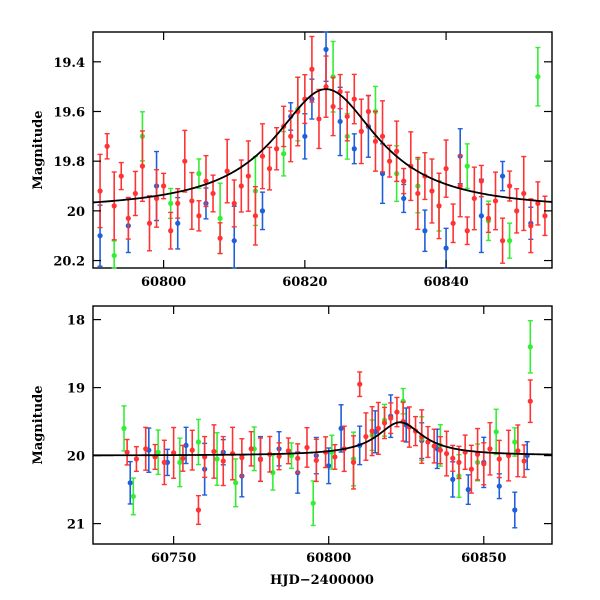  I want to click on bottom-y-tick-label: 19, so click(76, 389).